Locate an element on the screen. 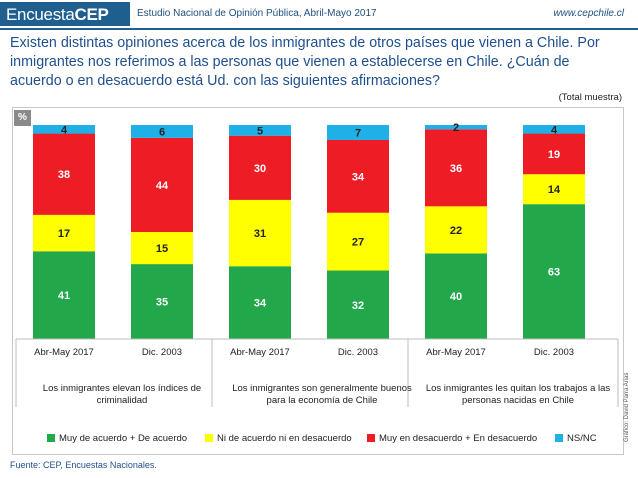 This screenshot has width=638, height=478. data-label-agree-4: 32 is located at coordinates (358, 306).